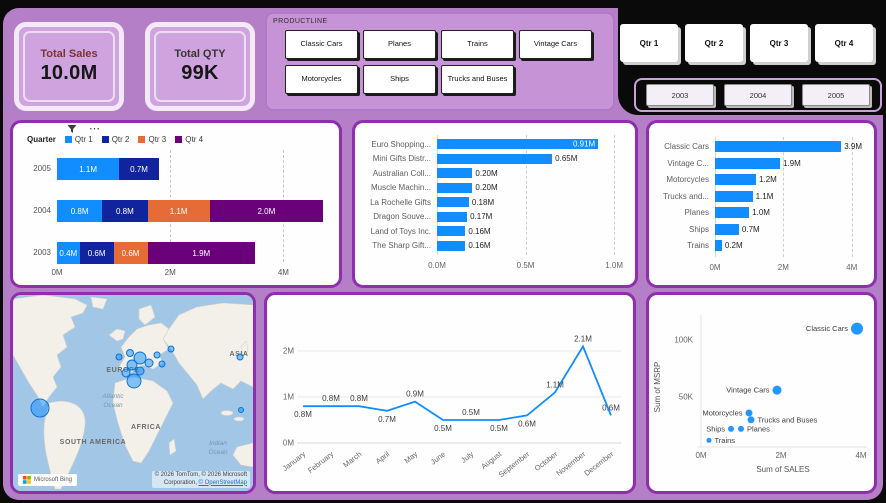 This screenshot has height=503, width=886. What do you see at coordinates (68, 139) in the screenshot?
I see `legend-swatch` at bounding box center [68, 139].